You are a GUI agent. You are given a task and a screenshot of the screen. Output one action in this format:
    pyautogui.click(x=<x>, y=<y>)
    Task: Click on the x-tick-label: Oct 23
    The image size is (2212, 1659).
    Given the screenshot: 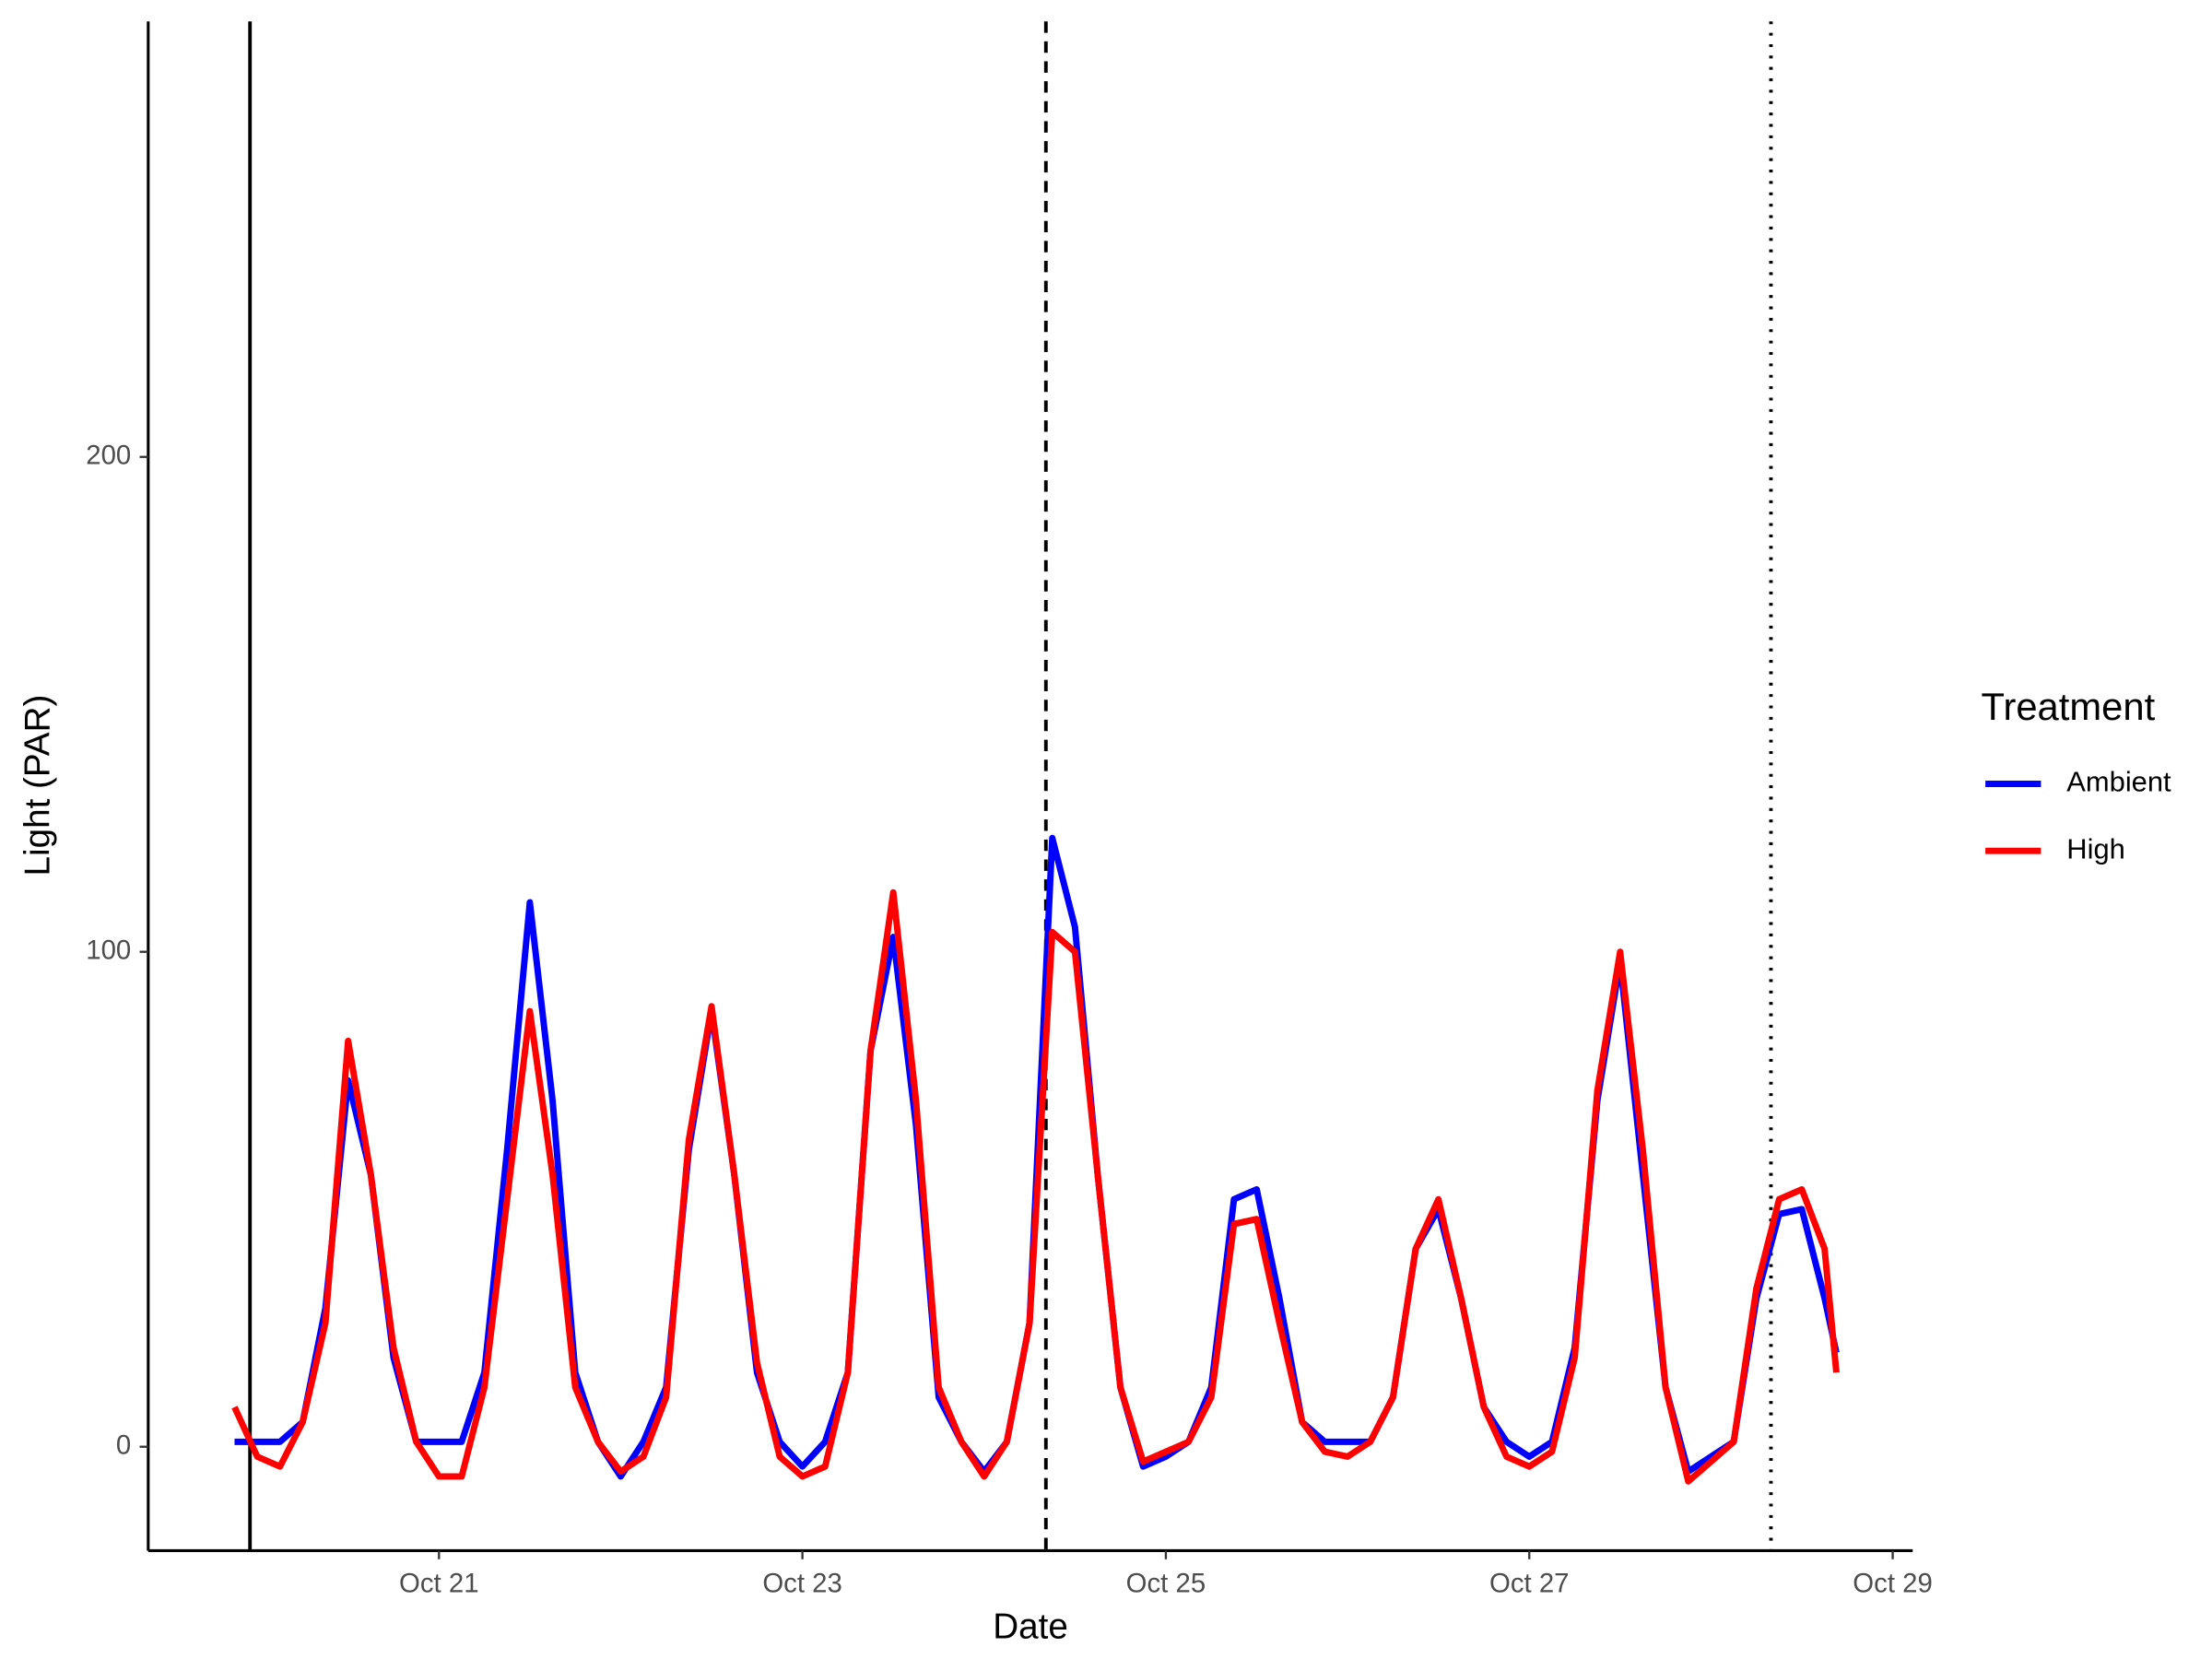 What is the action you would take?
    pyautogui.click(x=802, y=1583)
    